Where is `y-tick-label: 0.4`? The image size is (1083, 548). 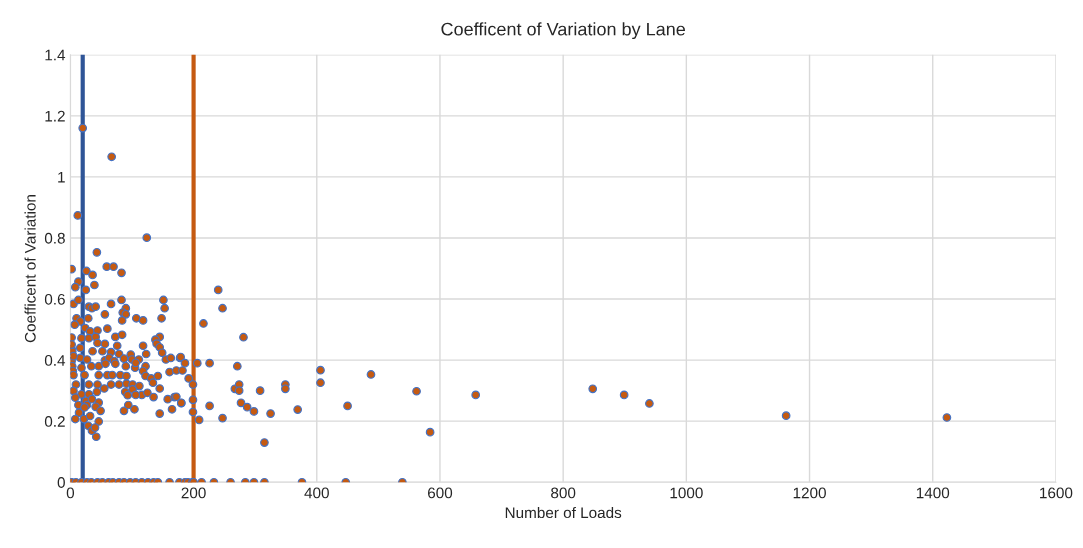
y-tick-label: 0.4 is located at coordinates (55, 360).